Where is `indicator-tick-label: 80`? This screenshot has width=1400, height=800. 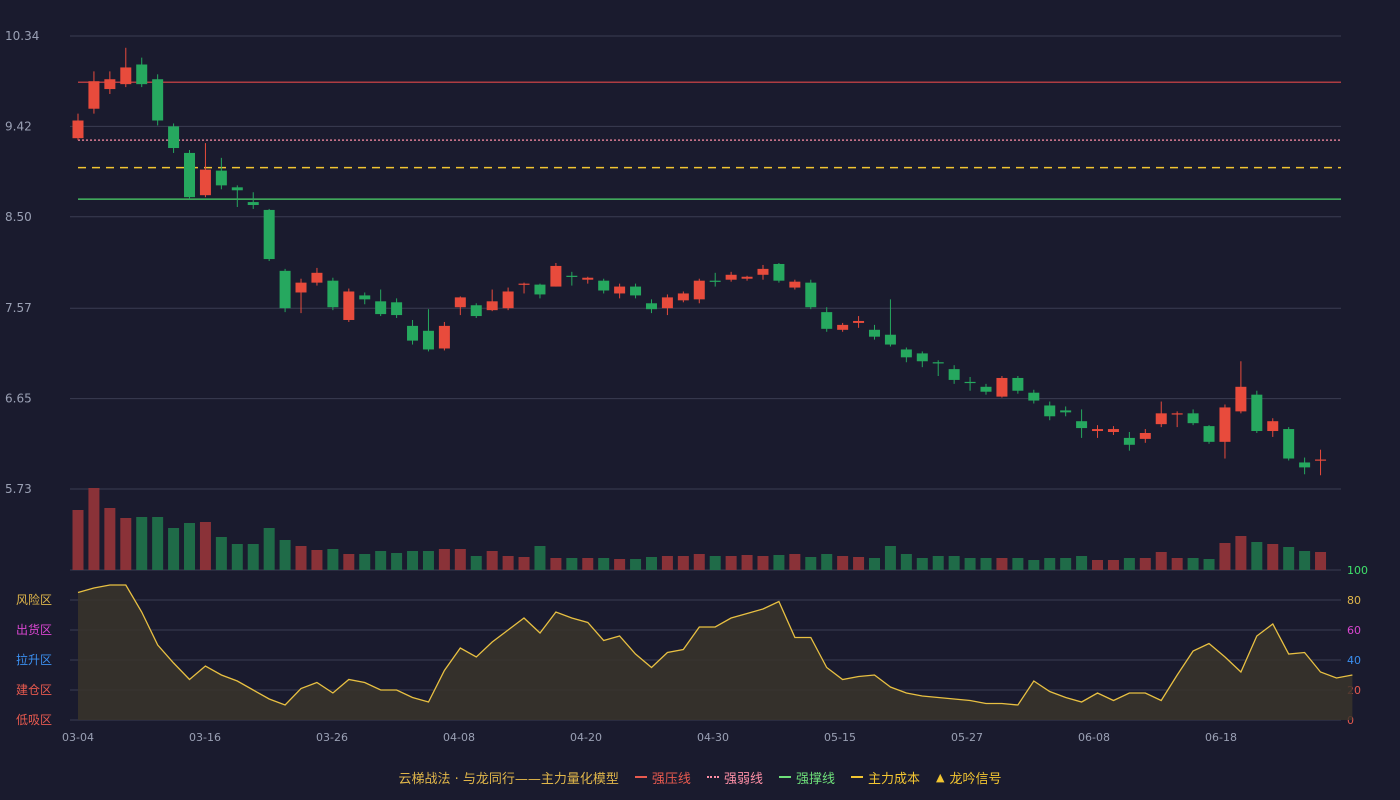 indicator-tick-label: 80 is located at coordinates (1354, 600).